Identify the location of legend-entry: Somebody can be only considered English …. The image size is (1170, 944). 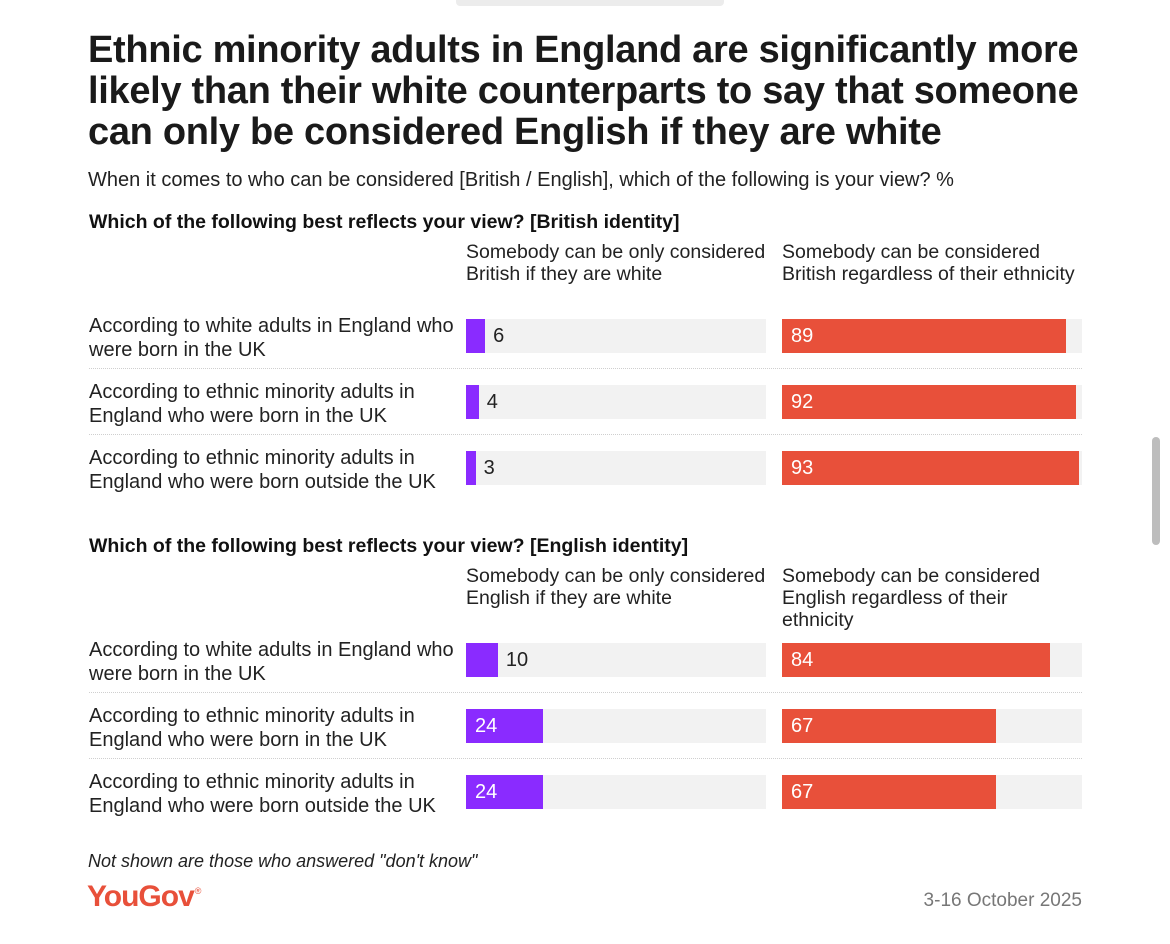
(616, 587).